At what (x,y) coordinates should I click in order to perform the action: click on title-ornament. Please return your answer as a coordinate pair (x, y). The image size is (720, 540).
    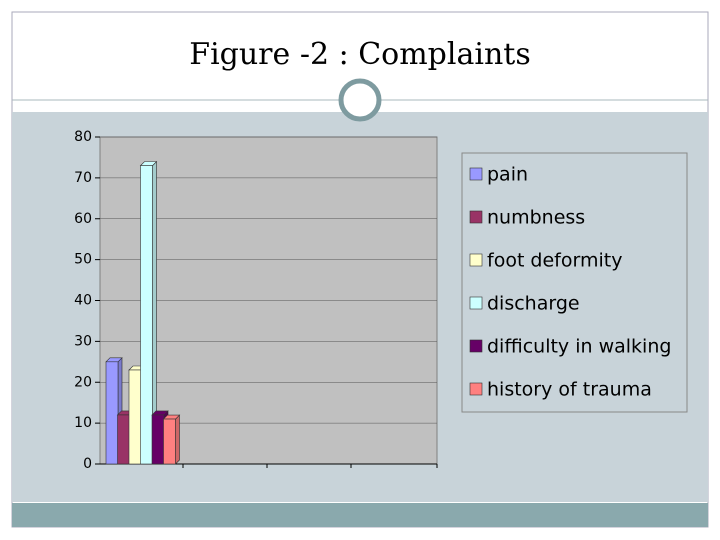
    Looking at the image, I should click on (360, 100).